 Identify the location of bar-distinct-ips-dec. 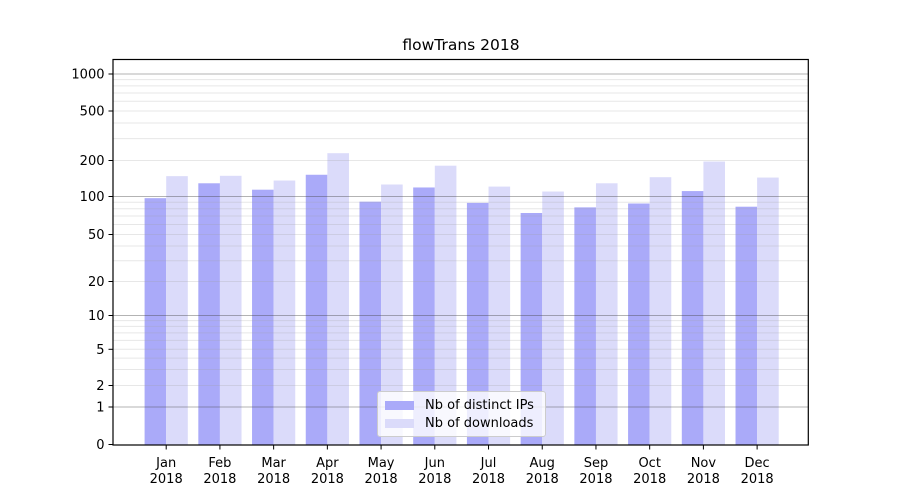
(746, 325).